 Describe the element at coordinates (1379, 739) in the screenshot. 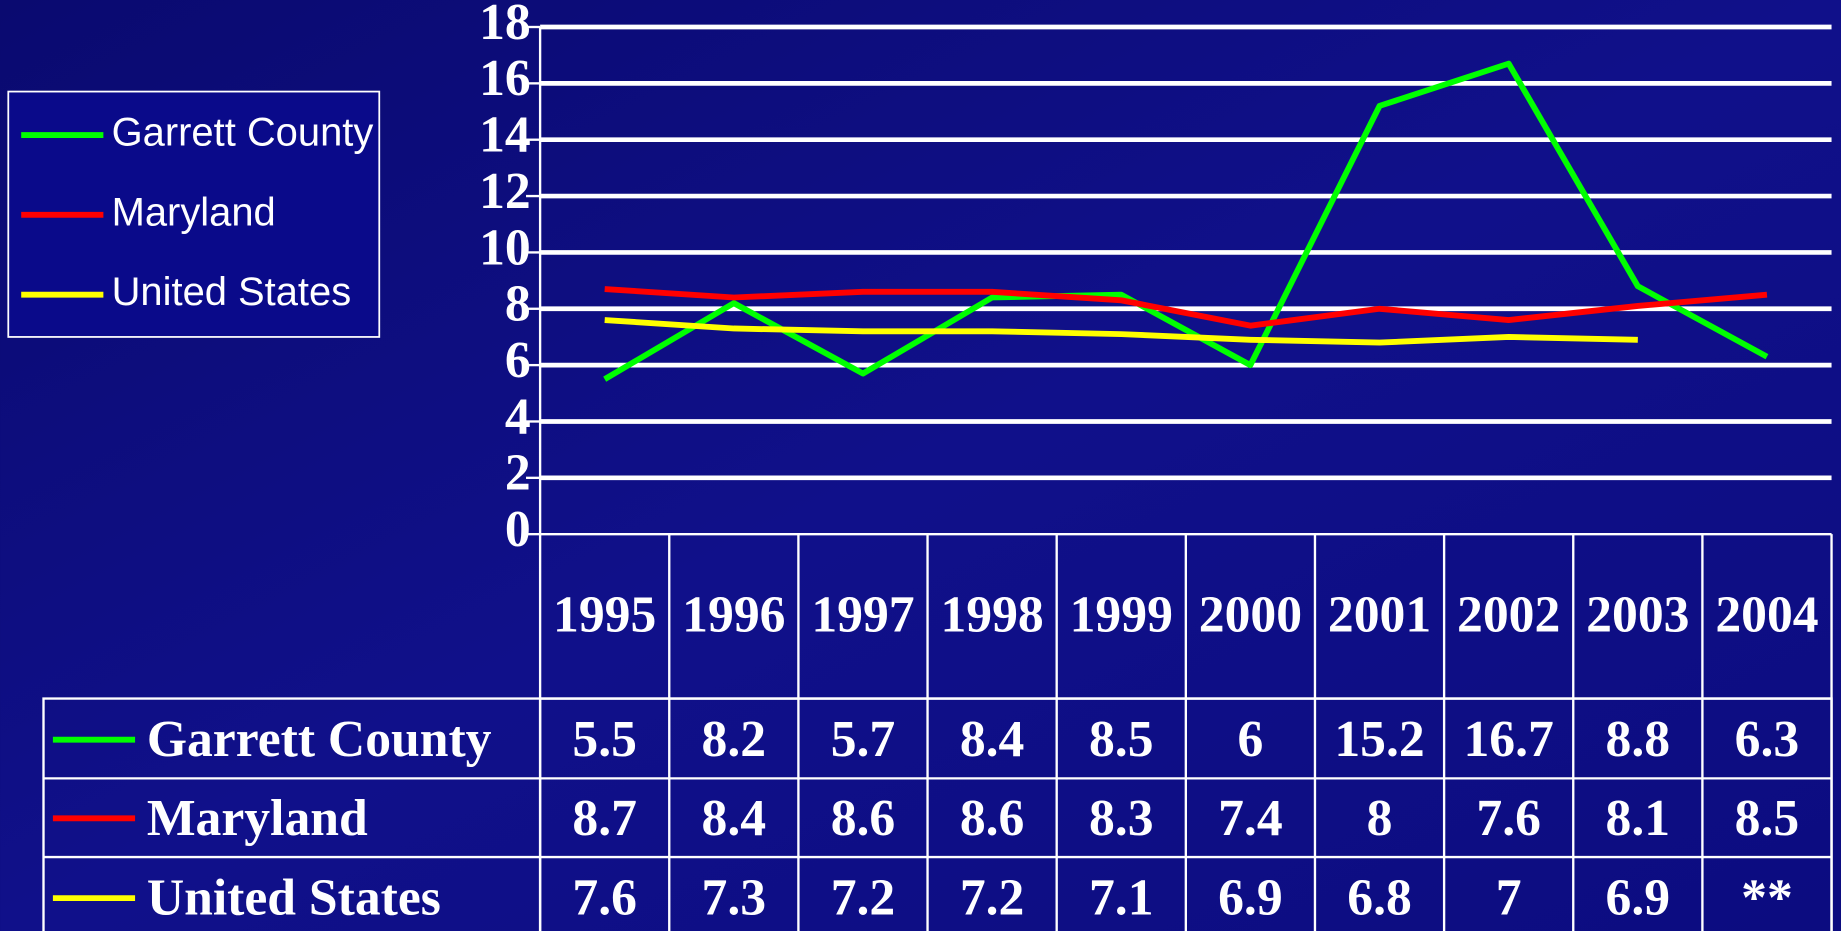

I see `table-cell: 15.2` at that location.